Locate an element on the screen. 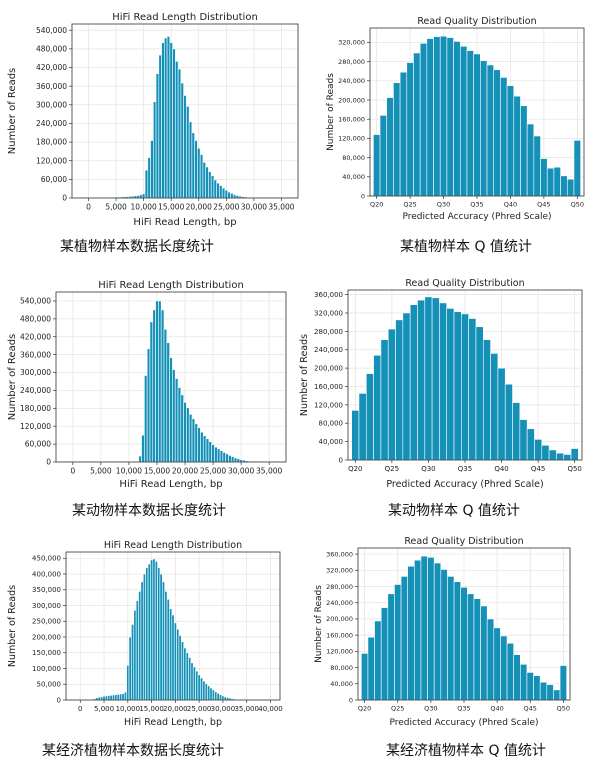  x-axis-label: Predicted Accuracy (Phred Scale) is located at coordinates (464, 484).